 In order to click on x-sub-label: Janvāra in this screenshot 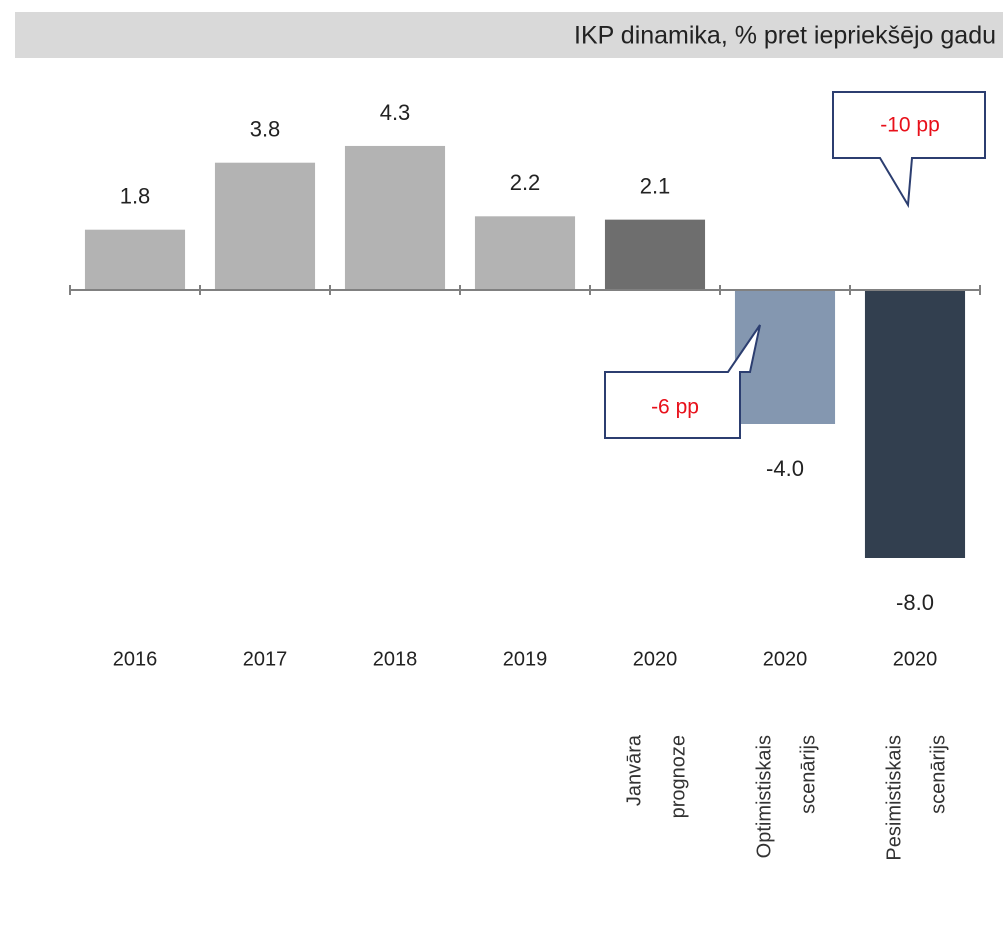, I will do `click(634, 770)`.